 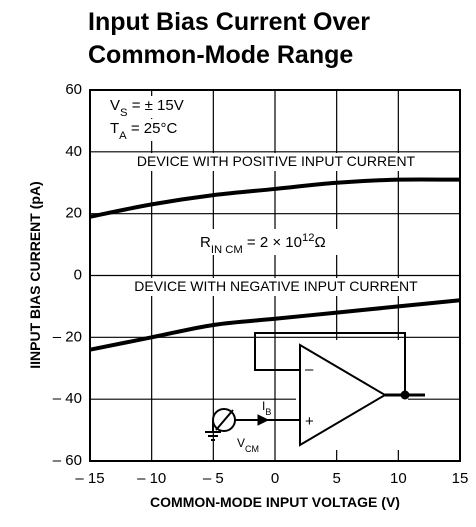 What do you see at coordinates (67, 460) in the screenshot?
I see `y-tick-label: – 60` at bounding box center [67, 460].